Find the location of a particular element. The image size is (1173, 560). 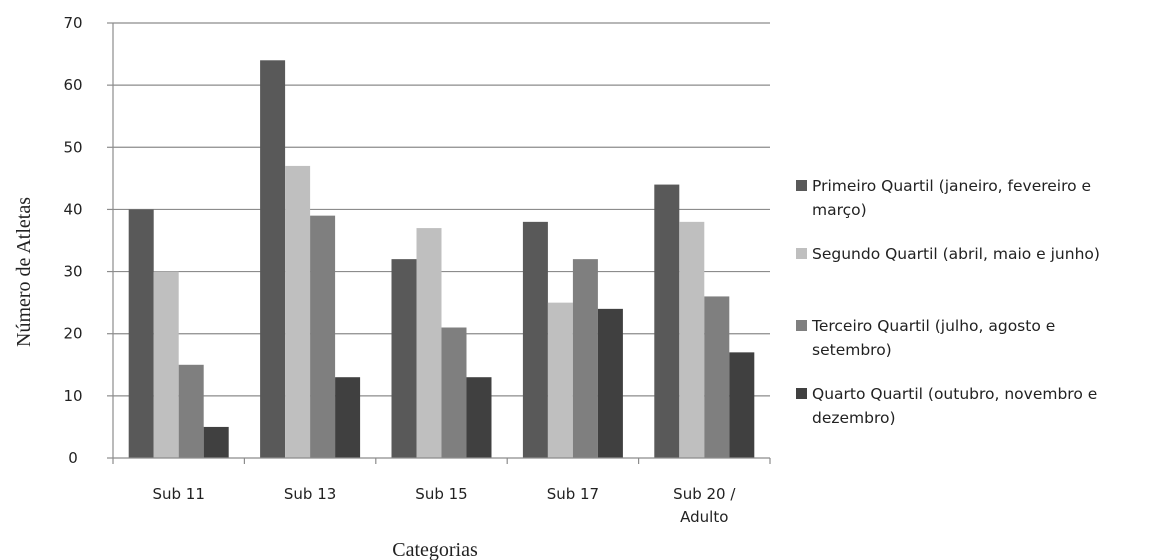

legend-label: Segundo Quartil (abril, maio e junho) is located at coordinates (956, 254).